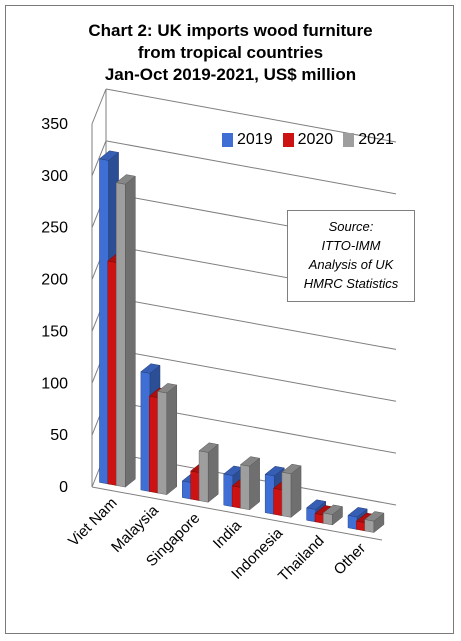 This screenshot has width=461, height=641. Describe the element at coordinates (227, 140) in the screenshot. I see `legend-swatch-2019` at that location.